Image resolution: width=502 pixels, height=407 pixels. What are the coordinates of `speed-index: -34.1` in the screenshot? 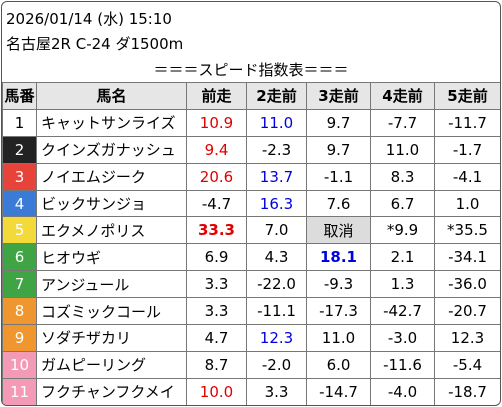 It's located at (467, 257).